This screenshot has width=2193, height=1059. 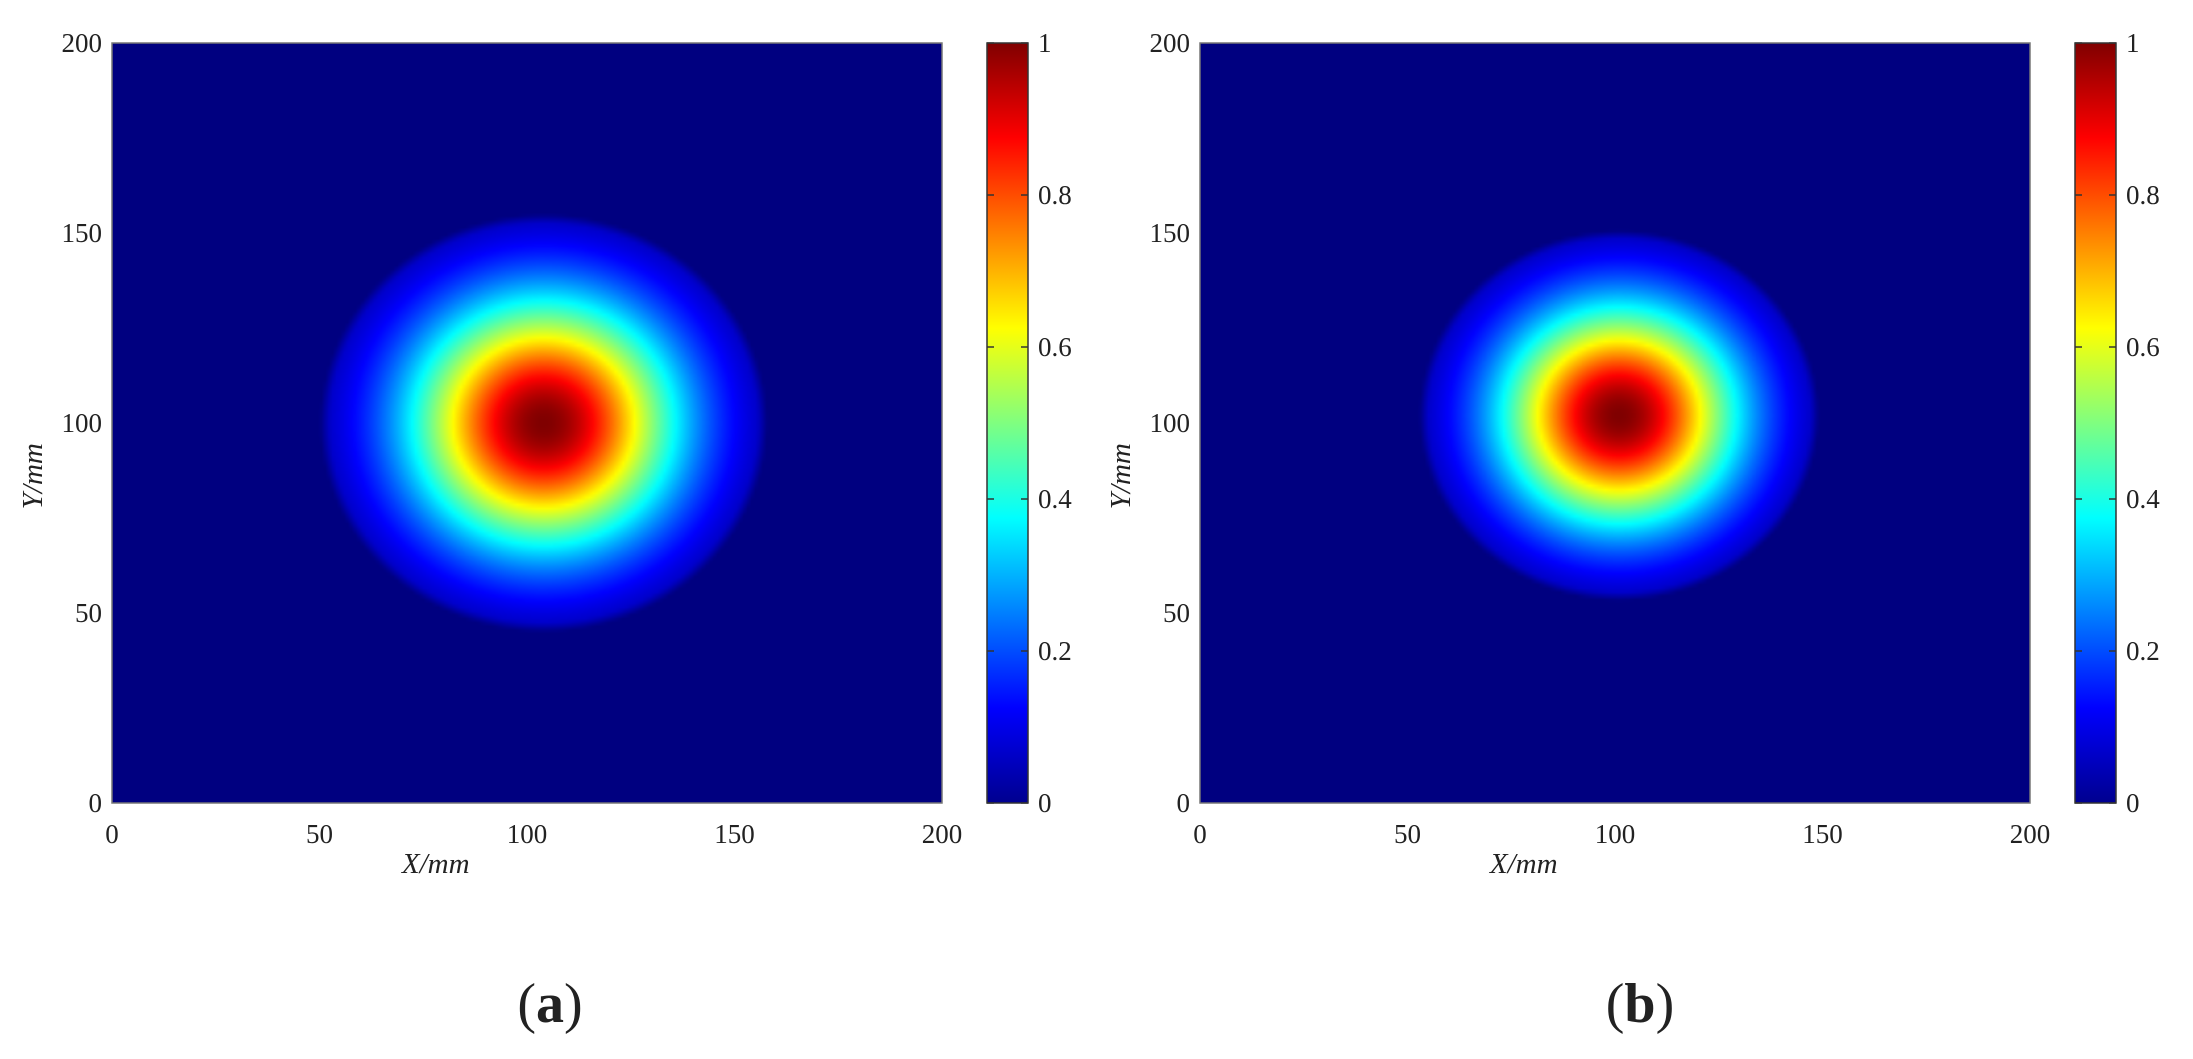 What do you see at coordinates (435, 864) in the screenshot?
I see `x-axis-label-a: X/mm` at bounding box center [435, 864].